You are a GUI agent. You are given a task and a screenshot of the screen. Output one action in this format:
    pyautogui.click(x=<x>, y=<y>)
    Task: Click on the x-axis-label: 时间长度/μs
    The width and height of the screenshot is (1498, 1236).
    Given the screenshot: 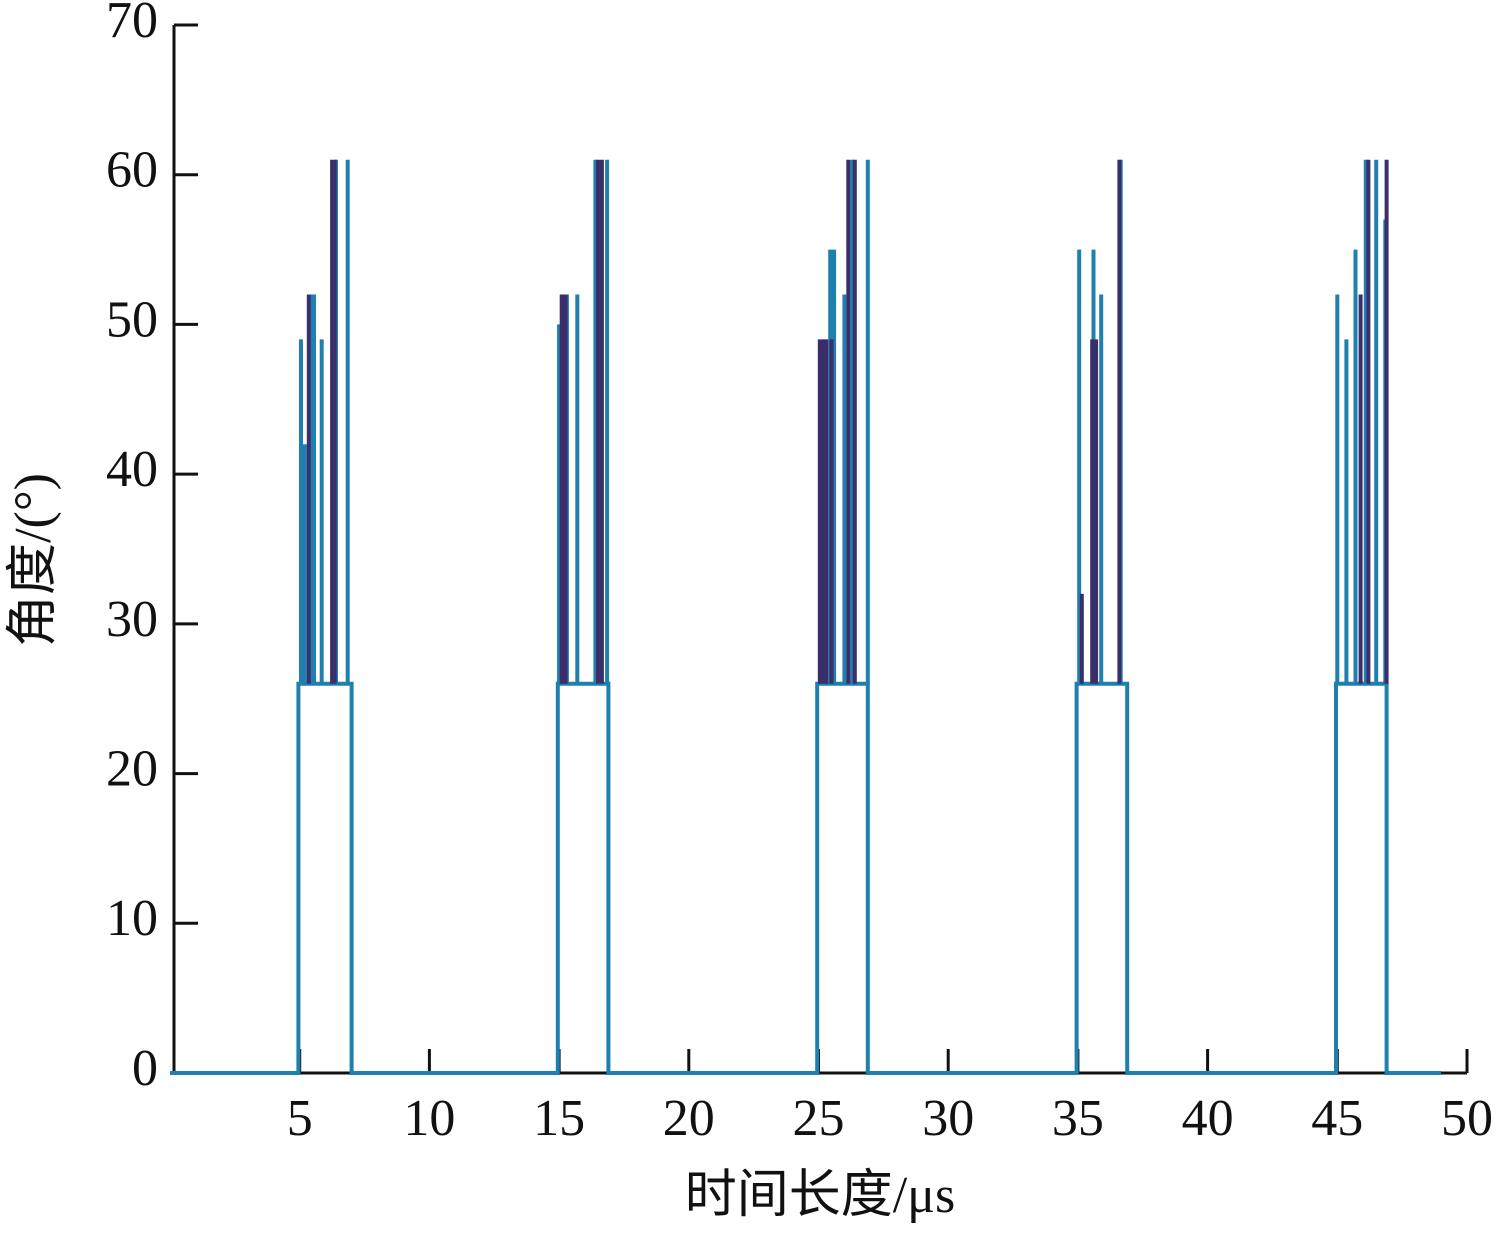 What is the action you would take?
    pyautogui.click(x=820, y=1195)
    